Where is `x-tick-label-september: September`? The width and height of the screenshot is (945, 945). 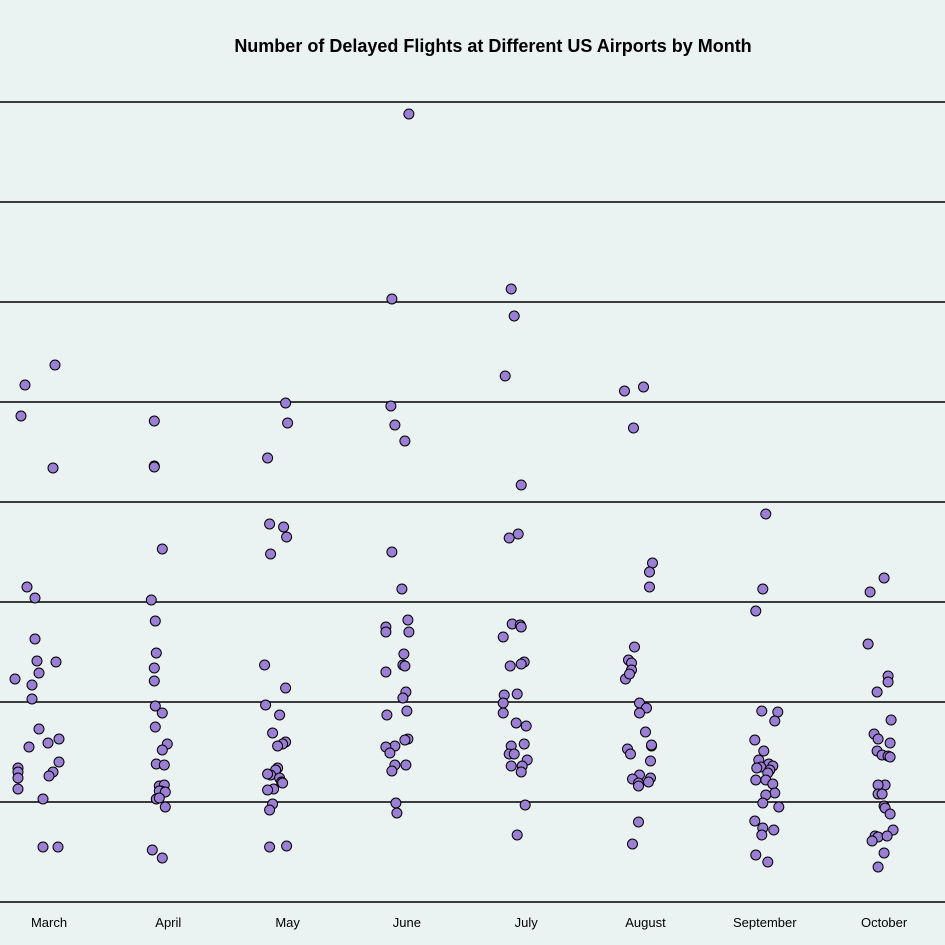 x-tick-label-september: September is located at coordinates (765, 922).